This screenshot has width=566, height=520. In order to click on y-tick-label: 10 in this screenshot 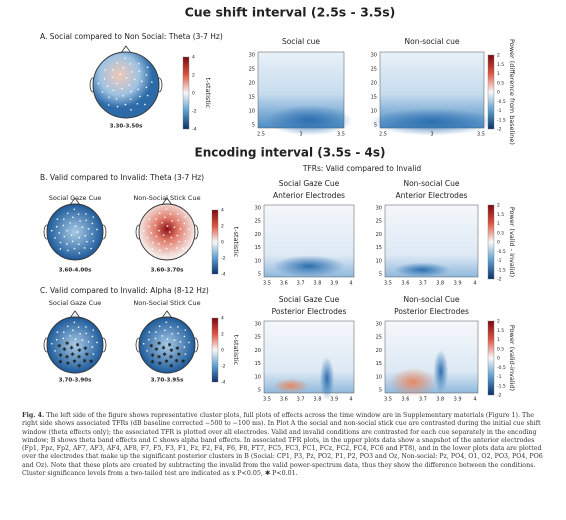, I will do `click(252, 112)`.